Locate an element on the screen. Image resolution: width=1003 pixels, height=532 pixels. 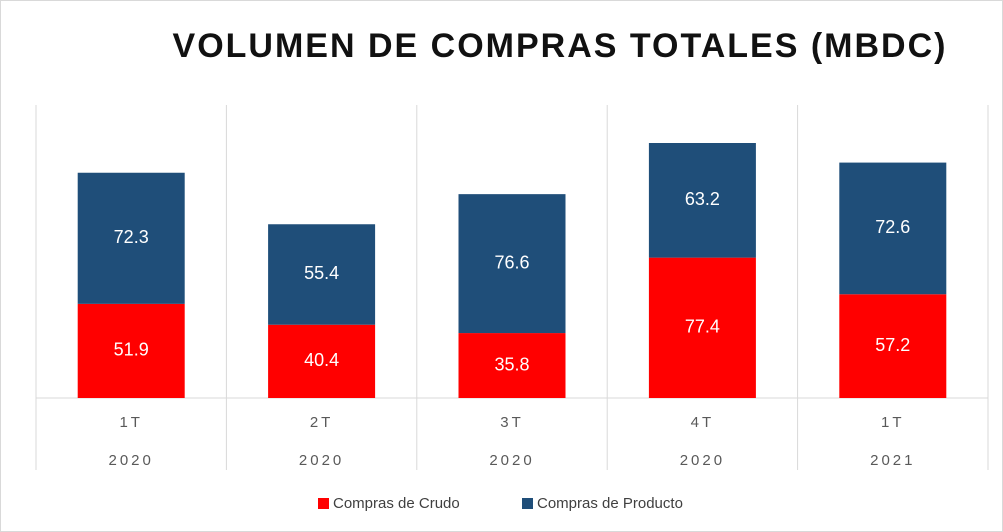
value-label: 72.3 is located at coordinates (131, 237).